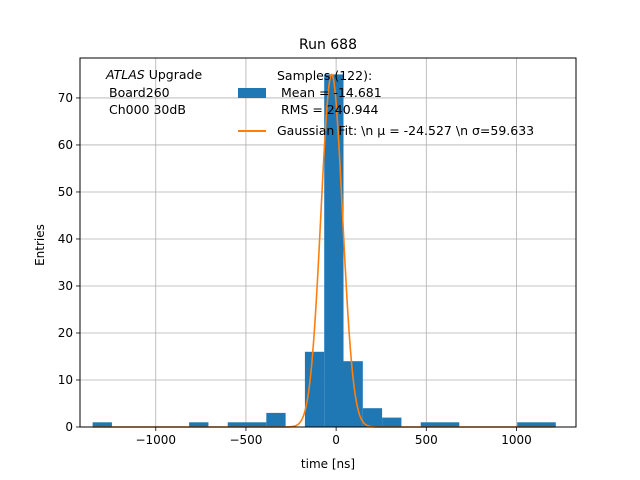  Describe the element at coordinates (328, 109) in the screenshot. I see `legend-hist-line-3: RMS = 240.944` at that location.